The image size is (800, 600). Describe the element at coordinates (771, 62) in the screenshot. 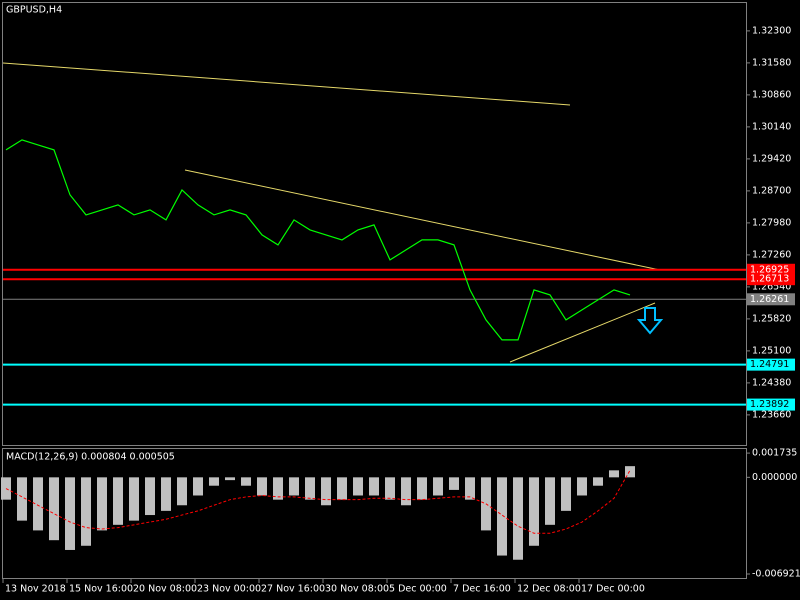

I see `y-tick-label: 1.31580` at that location.